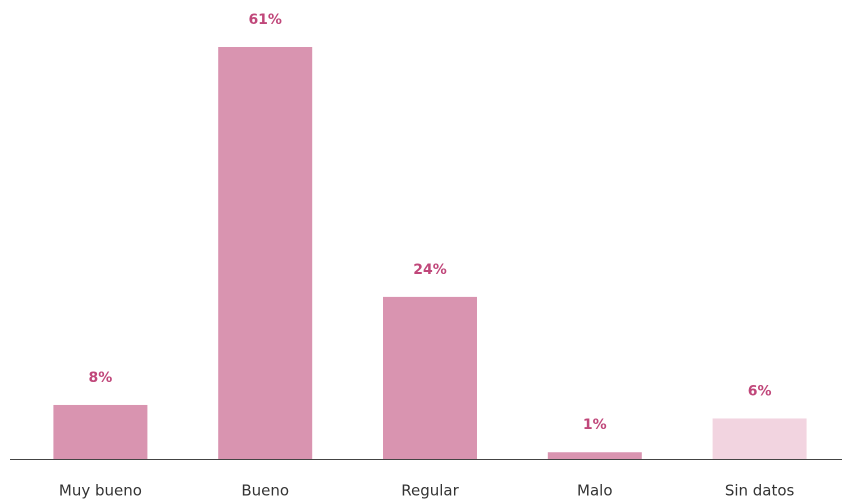  I want to click on value-label: 24%, so click(430, 270).